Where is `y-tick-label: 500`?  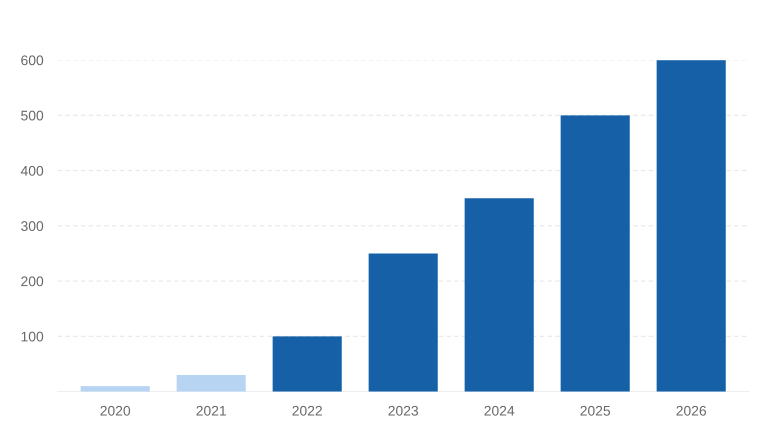
y-tick-label: 500 is located at coordinates (32, 115).